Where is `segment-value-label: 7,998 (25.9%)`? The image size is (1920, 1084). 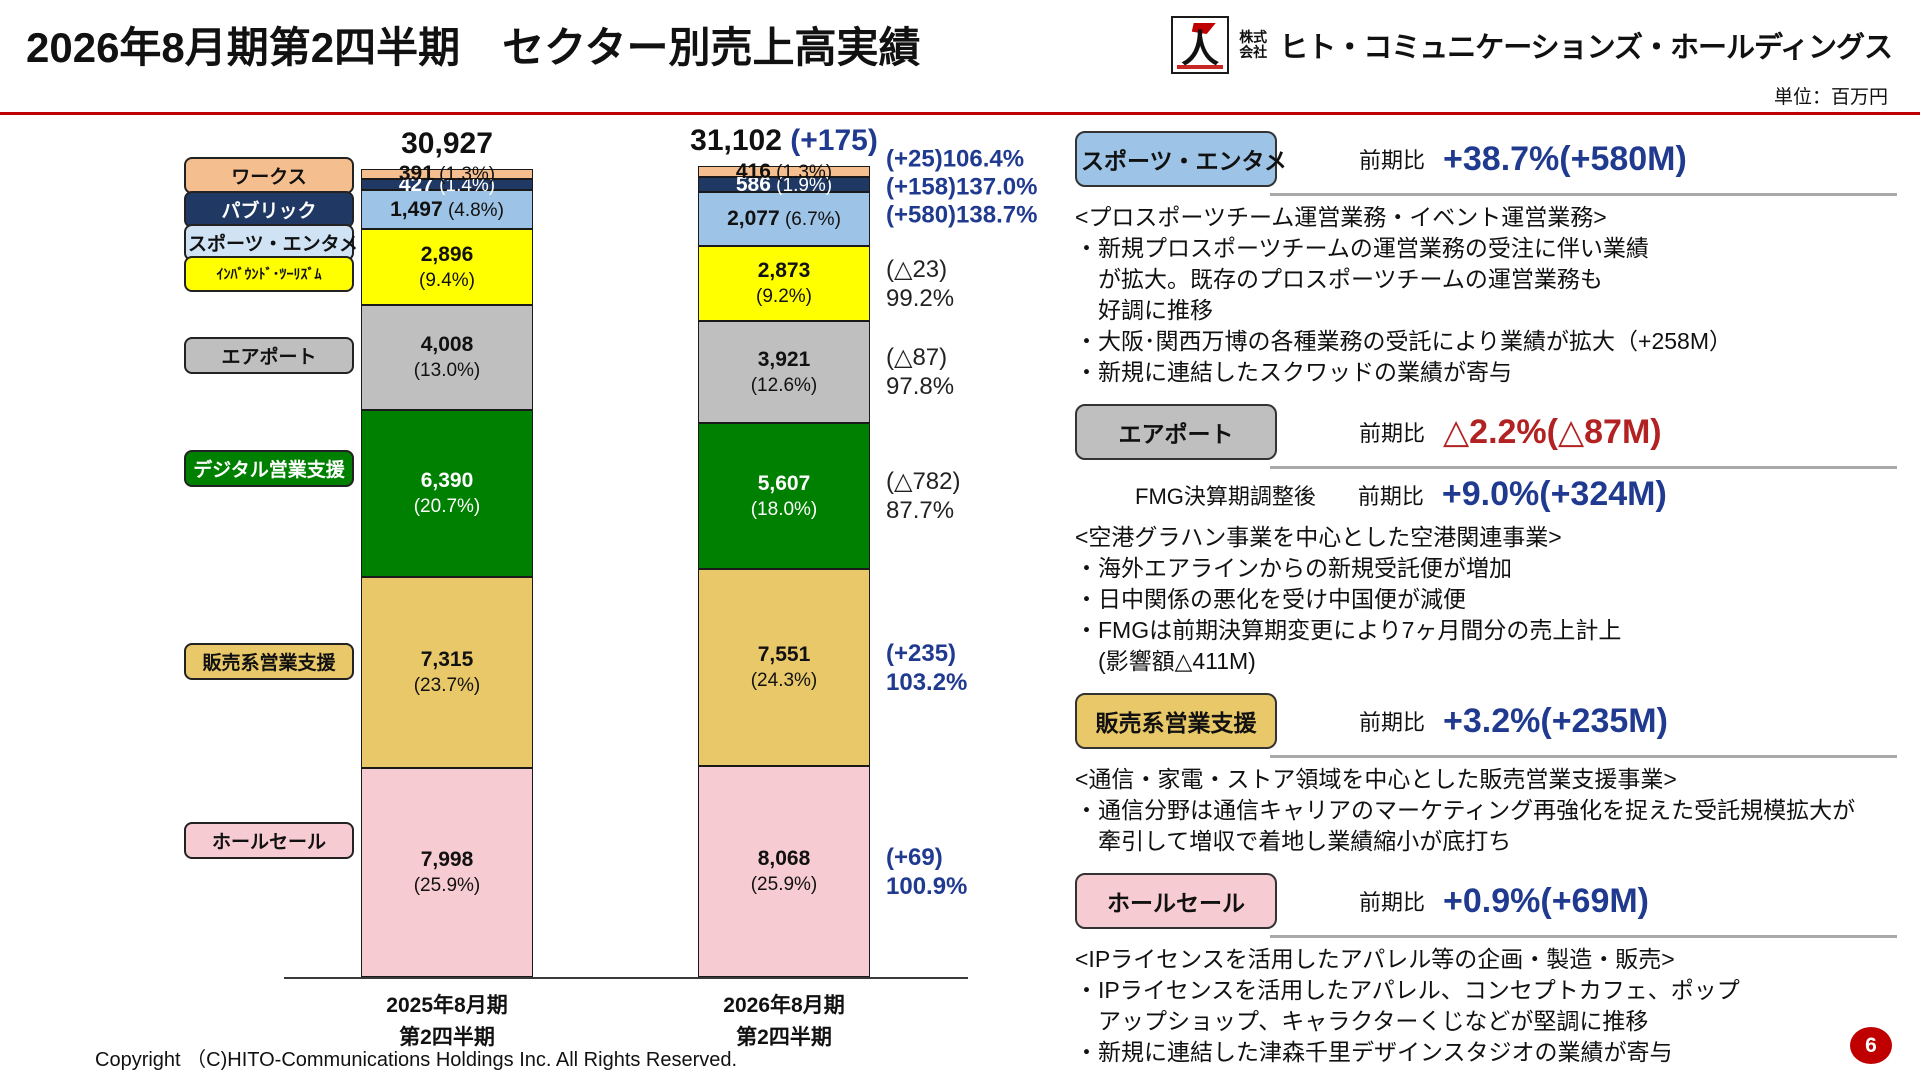 segment-value-label: 7,998 (25.9%) is located at coordinates (447, 872).